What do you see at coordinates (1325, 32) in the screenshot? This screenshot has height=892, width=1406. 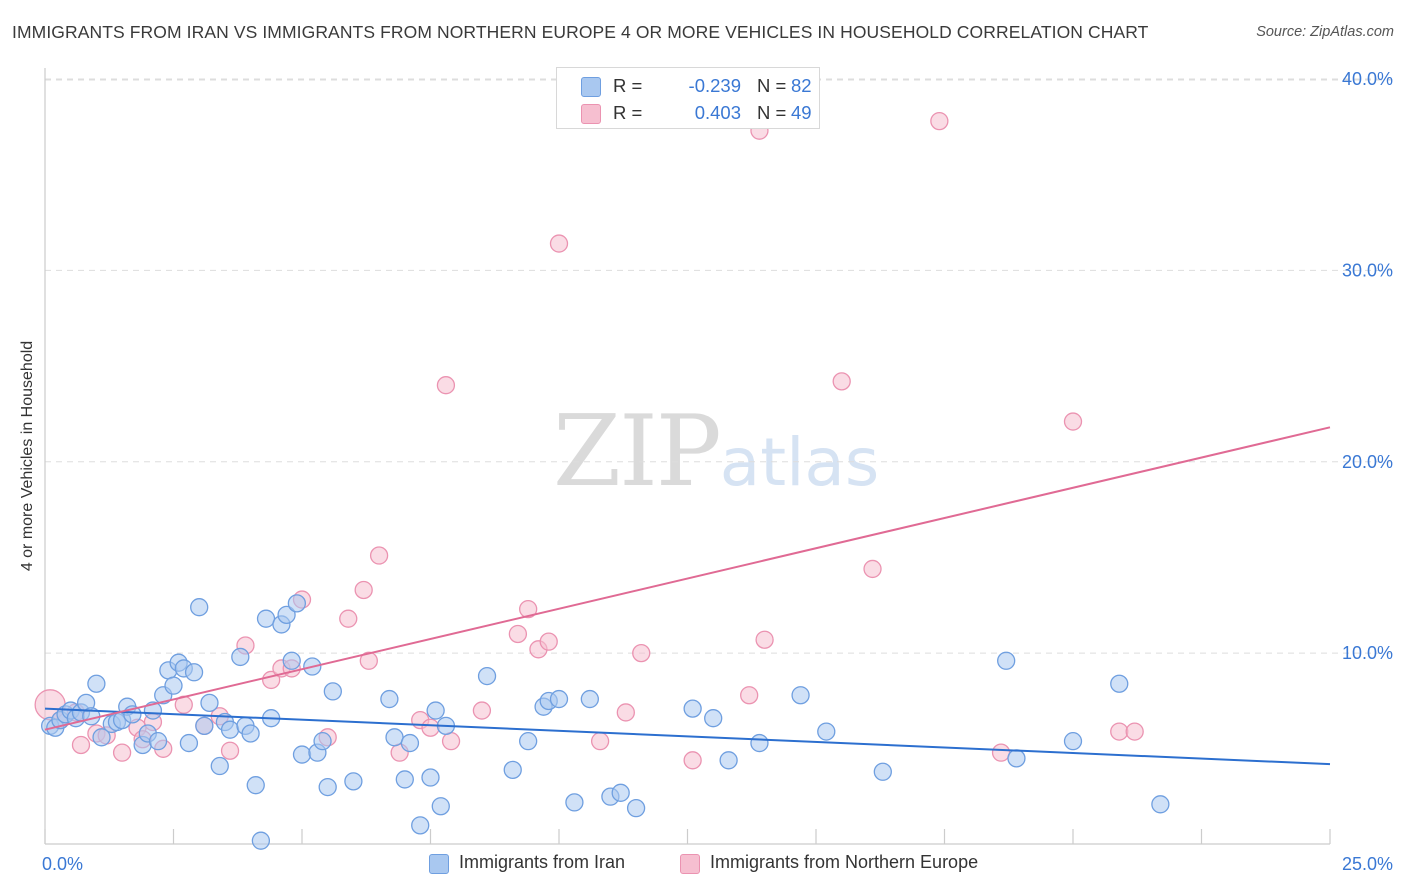 I see `source-label: Source: ZipAtlas.com` at bounding box center [1325, 32].